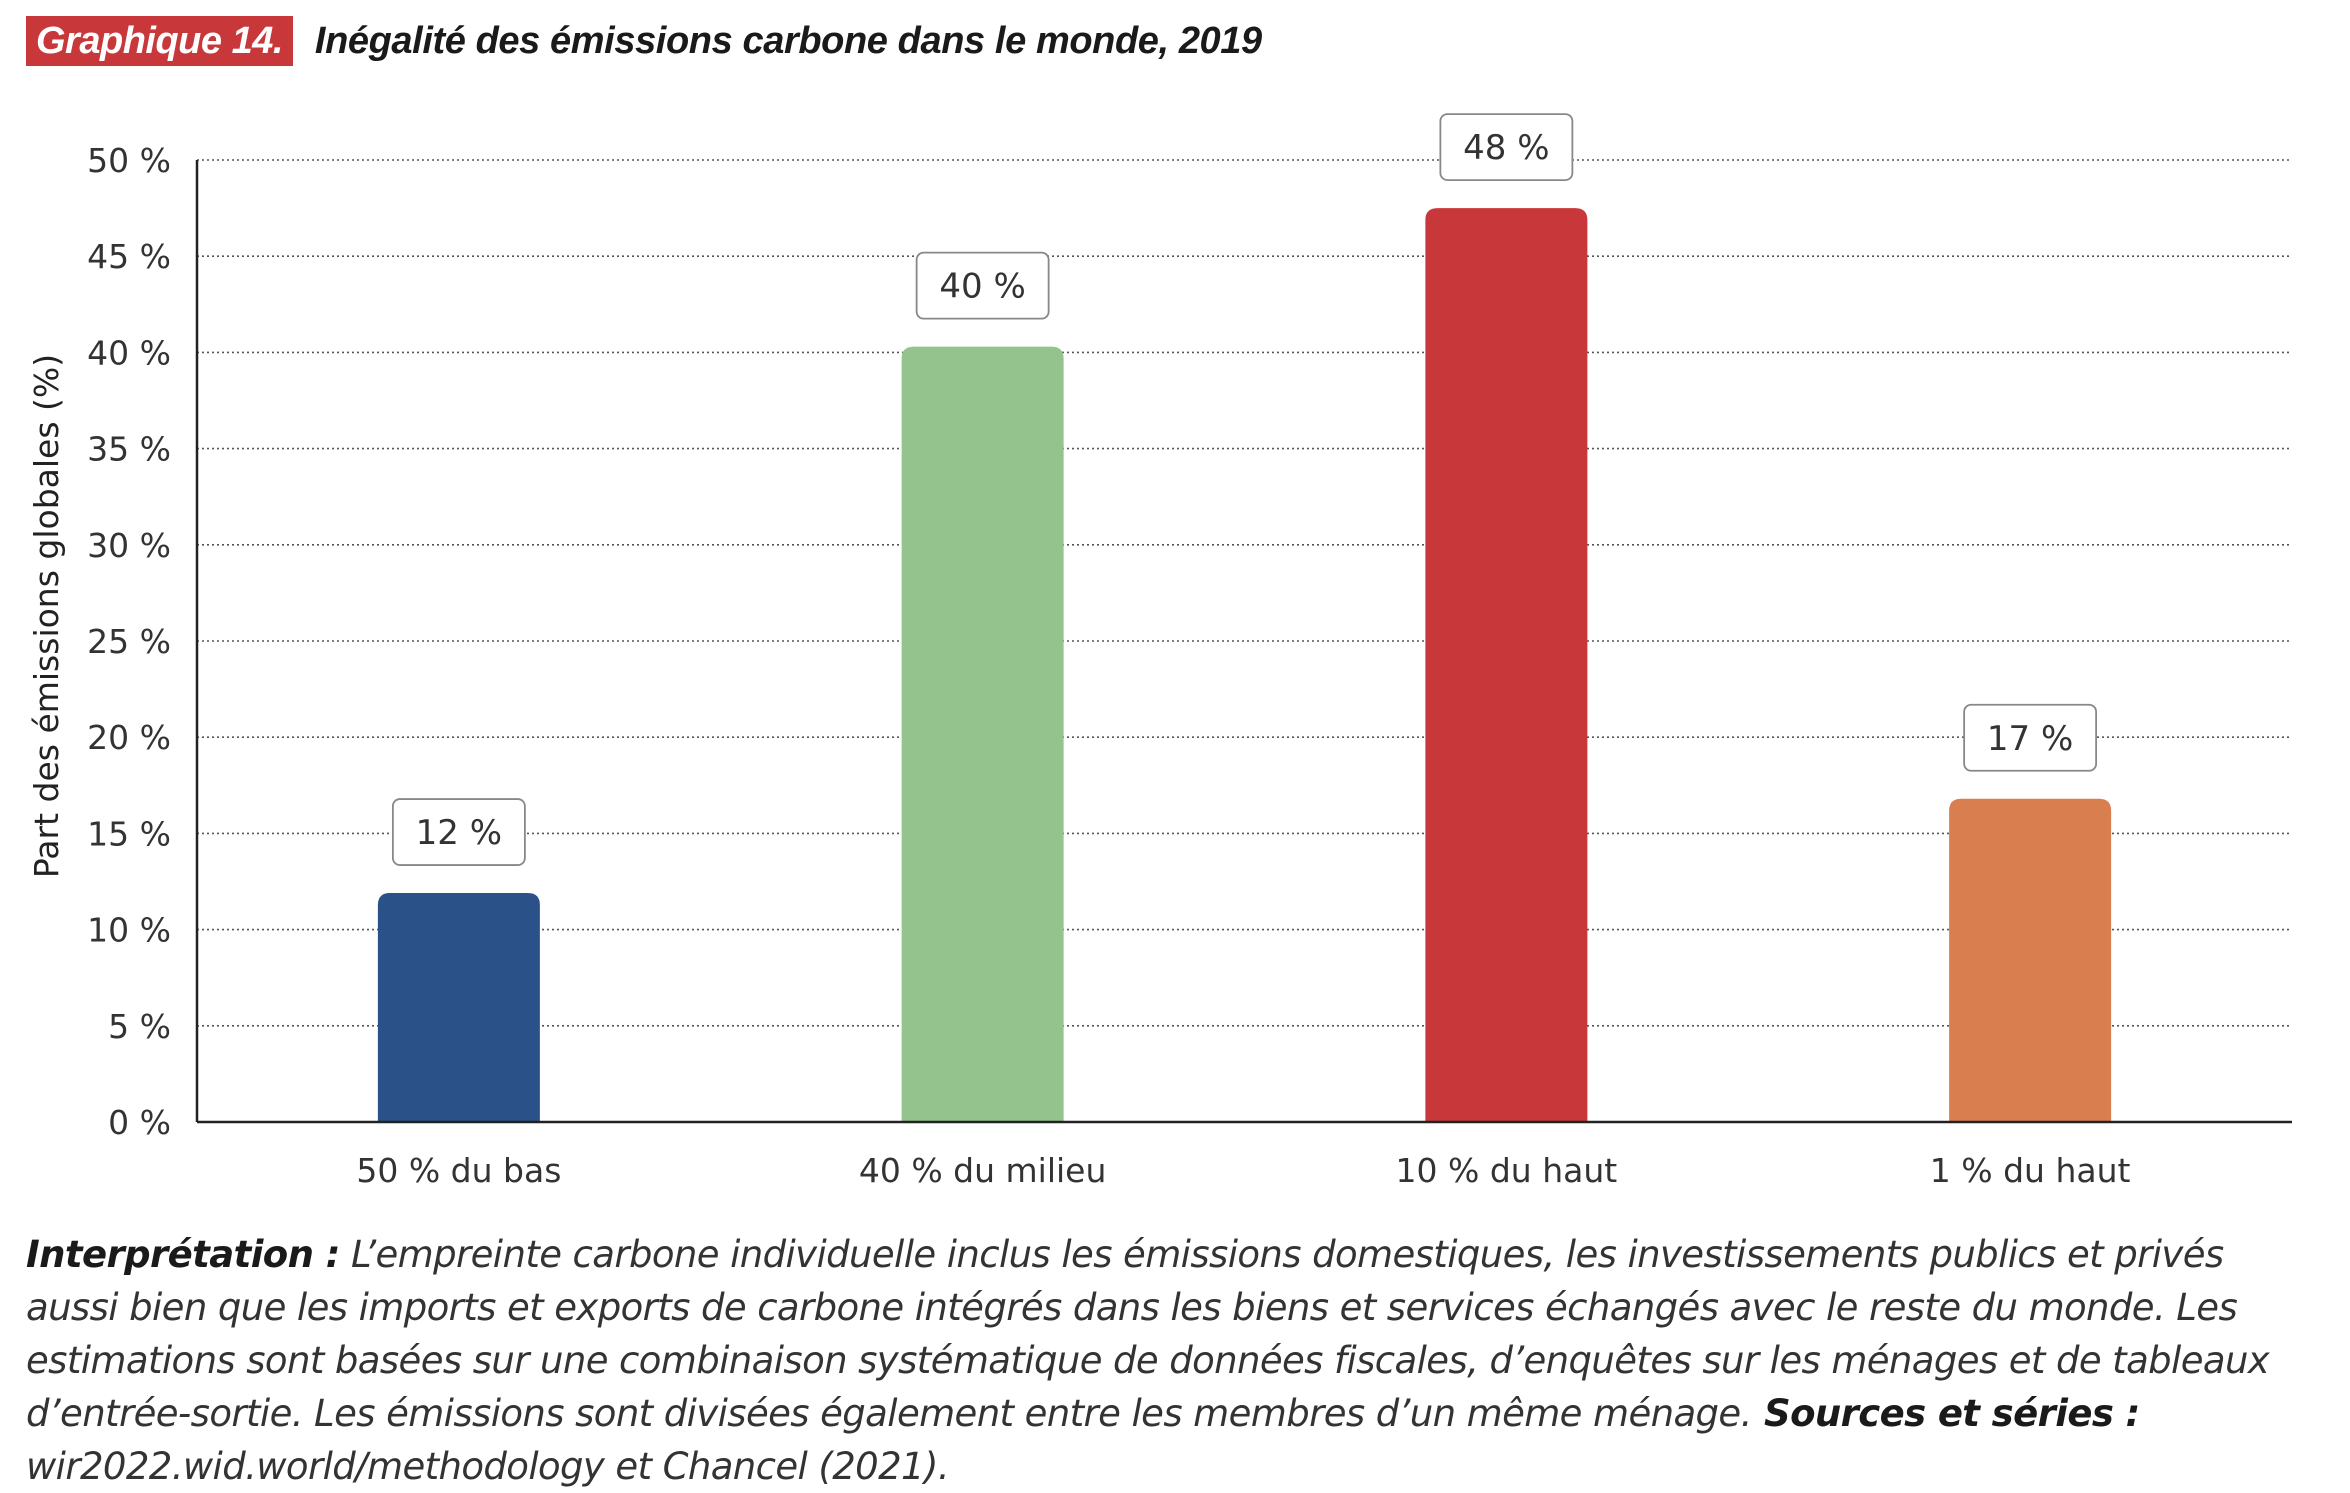 The height and width of the screenshot is (1493, 2350). I want to click on y-tick-label: 5 %, so click(139, 1026).